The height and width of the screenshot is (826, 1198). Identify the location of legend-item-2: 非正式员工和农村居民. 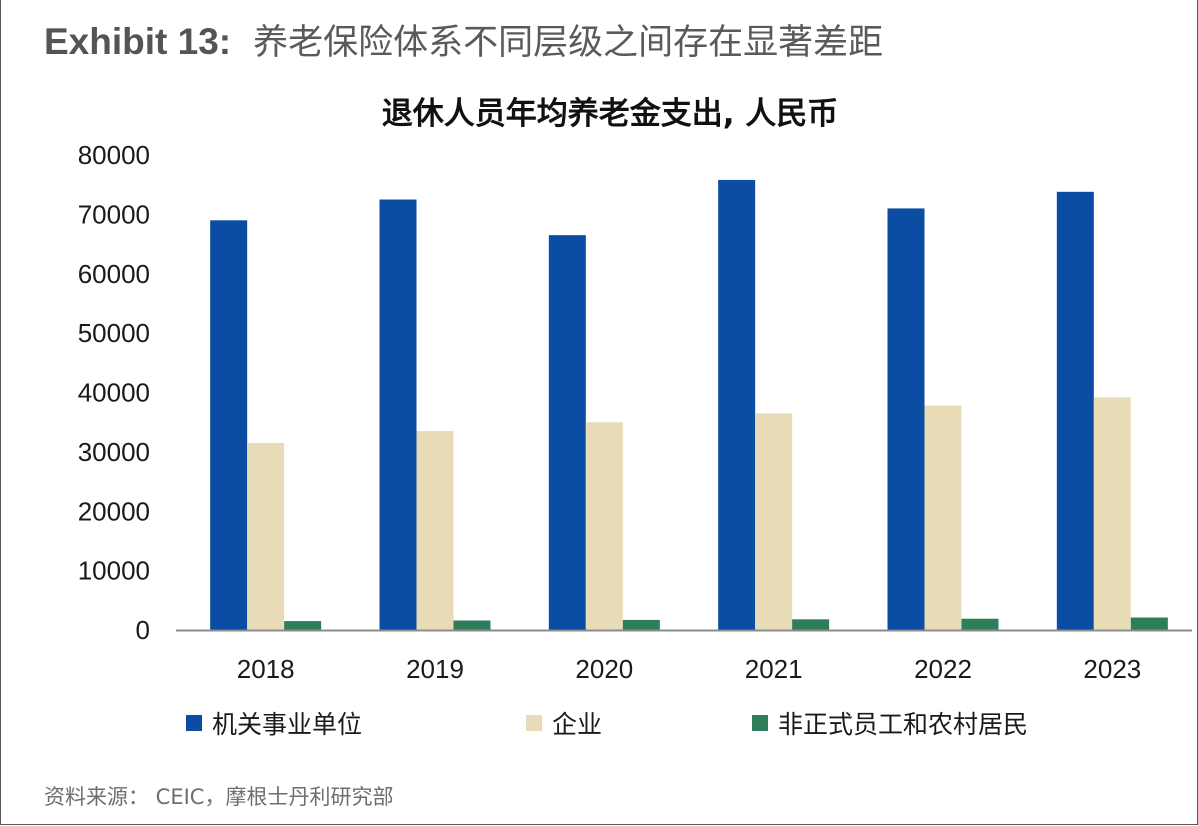
(890, 723).